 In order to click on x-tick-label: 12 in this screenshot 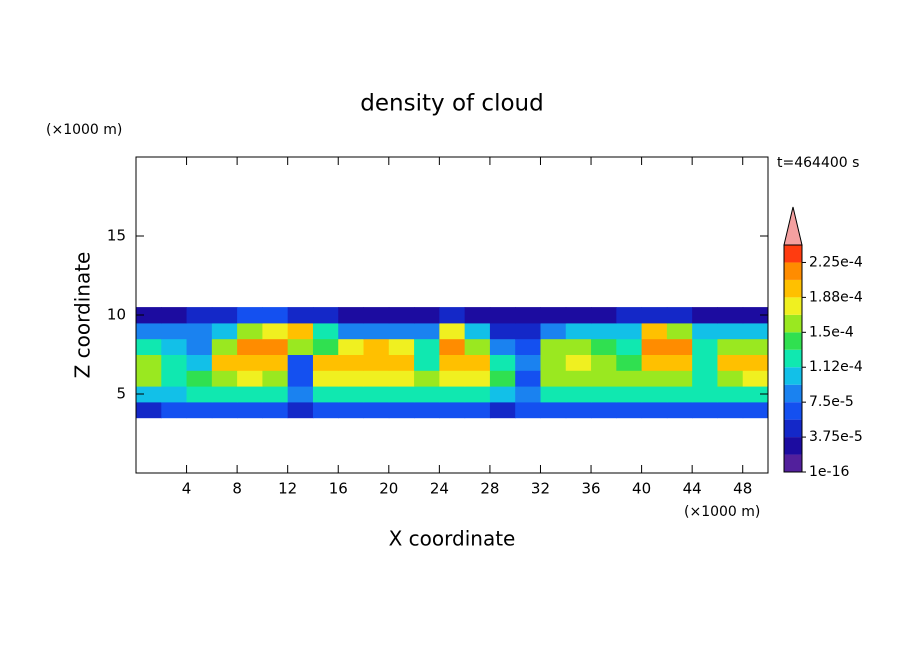, I will do `click(287, 489)`.